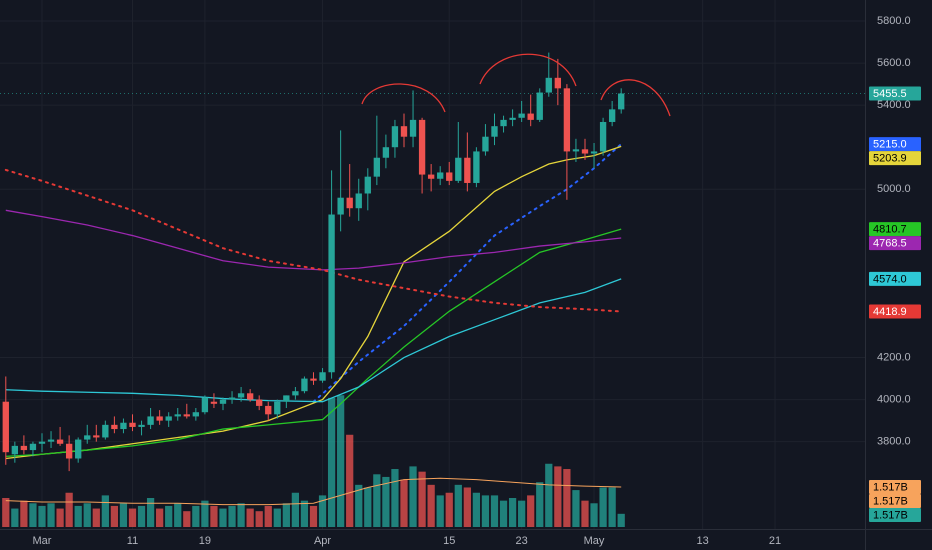 This screenshot has height=550, width=932. What do you see at coordinates (894, 105) in the screenshot?
I see `y-tick-label: 5400.0` at bounding box center [894, 105].